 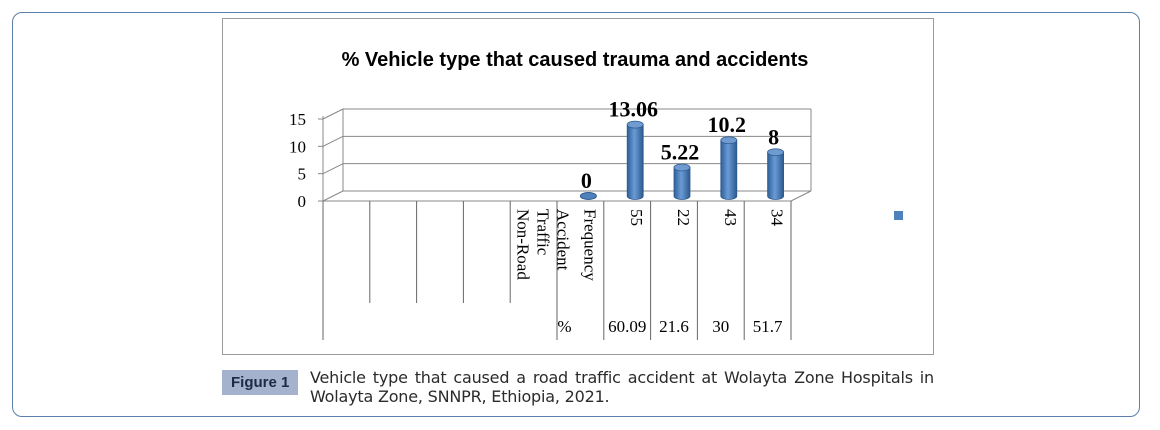 I want to click on data-label: 0, so click(x=586, y=180).